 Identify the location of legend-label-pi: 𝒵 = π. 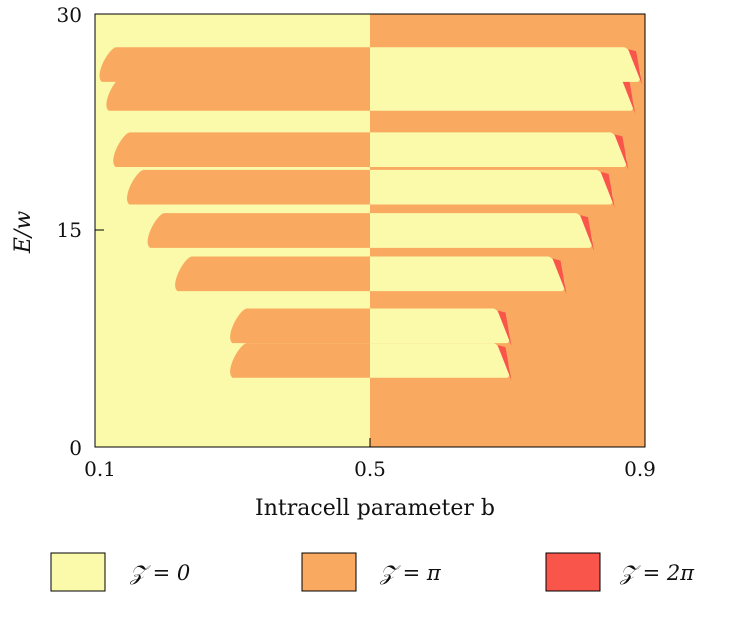
(410, 573).